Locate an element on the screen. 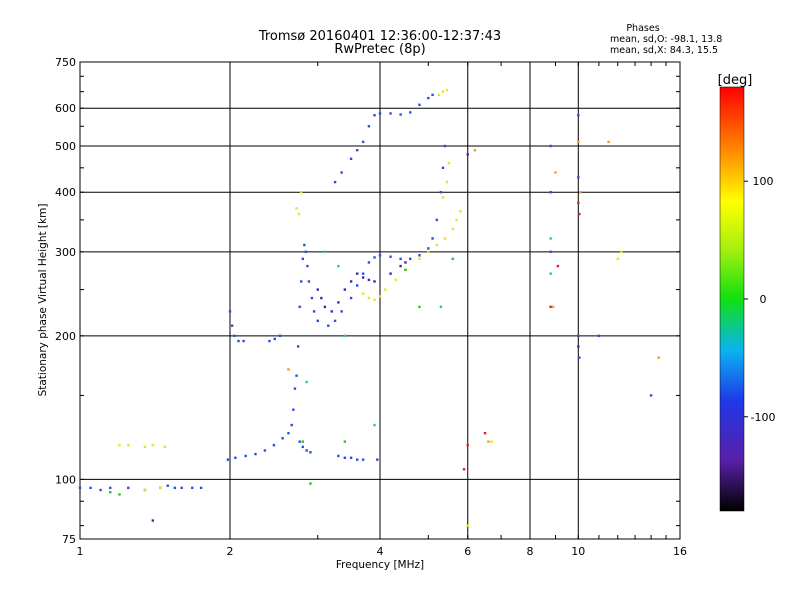 The image size is (800, 600). phases-heading: Phases is located at coordinates (642, 28).